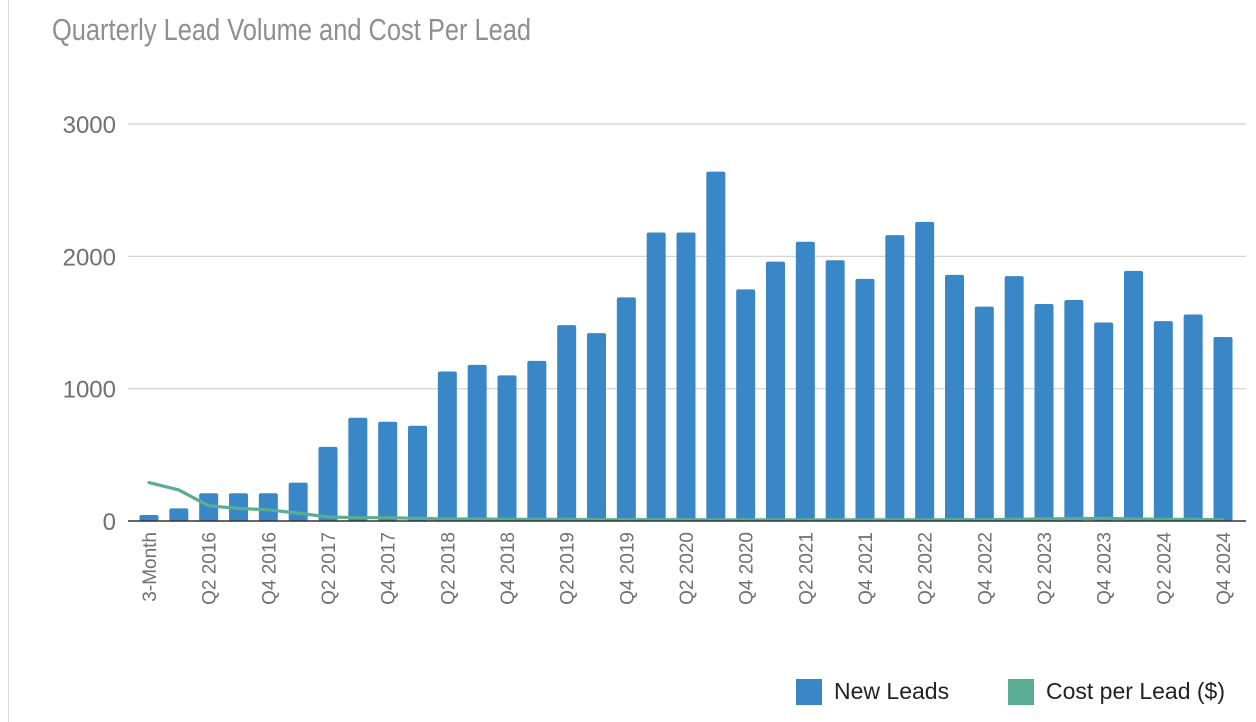 Image resolution: width=1256 pixels, height=722 pixels. Describe the element at coordinates (926, 568) in the screenshot. I see `x-tick-label-26: Q2 2022` at that location.